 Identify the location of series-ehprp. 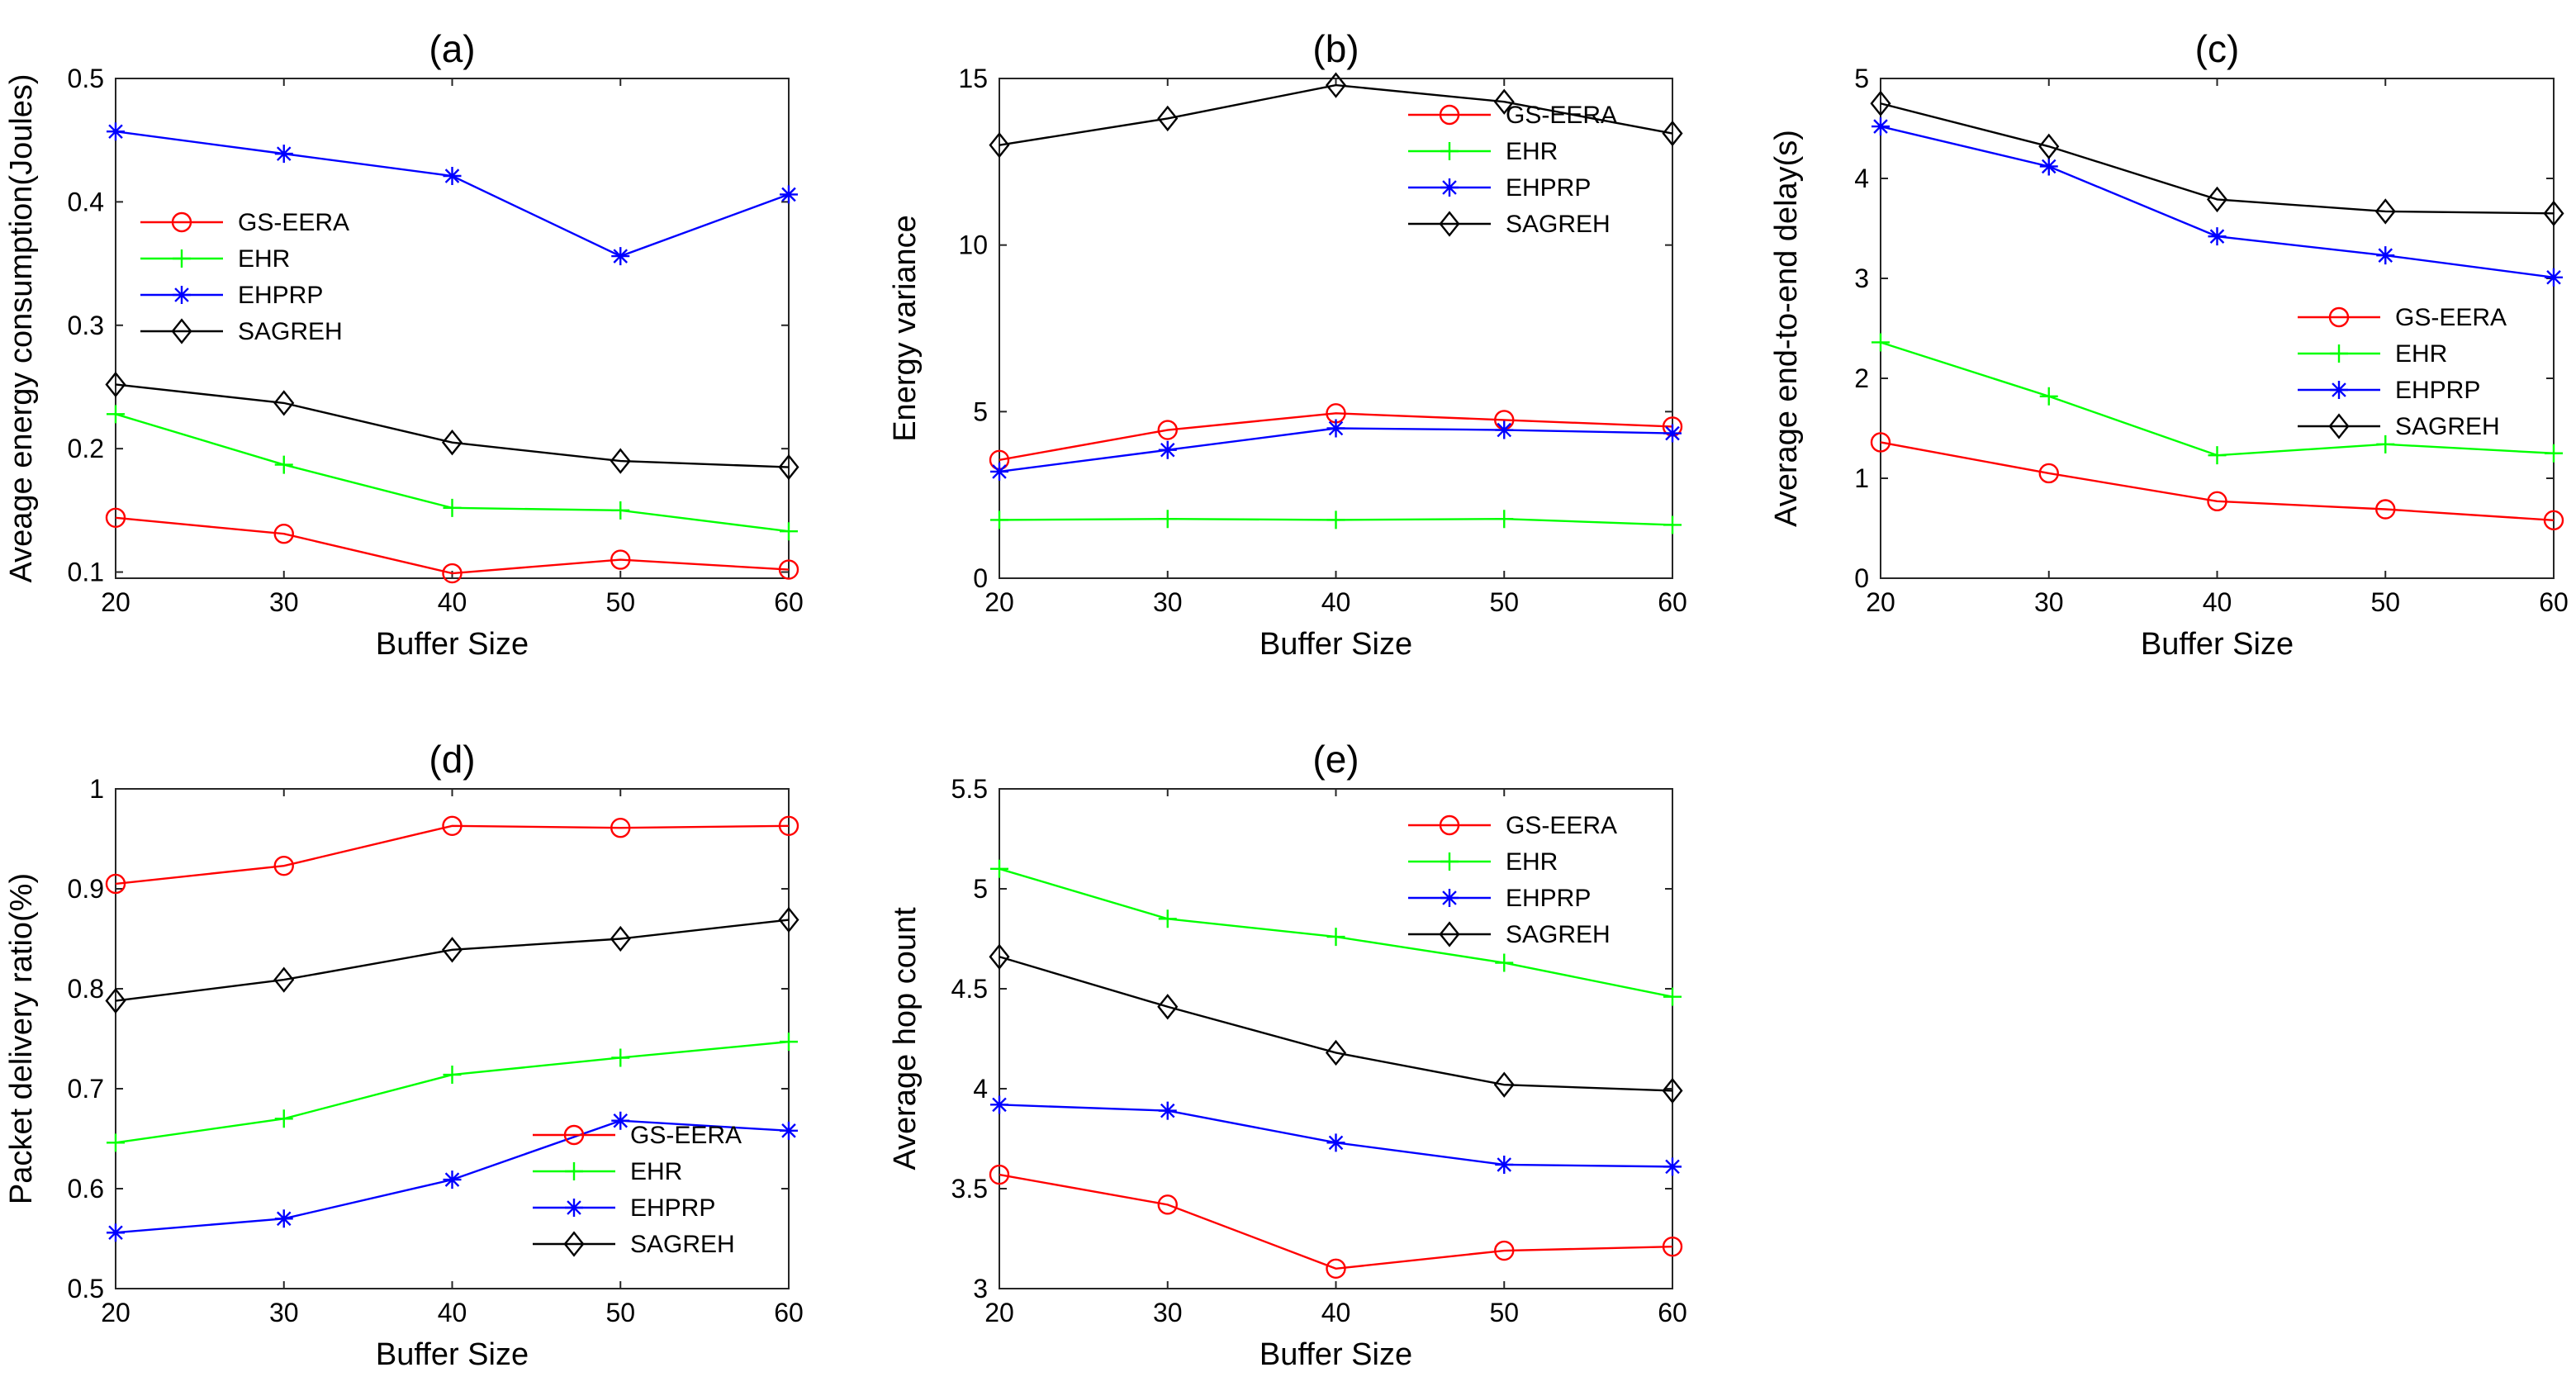
(452, 194).